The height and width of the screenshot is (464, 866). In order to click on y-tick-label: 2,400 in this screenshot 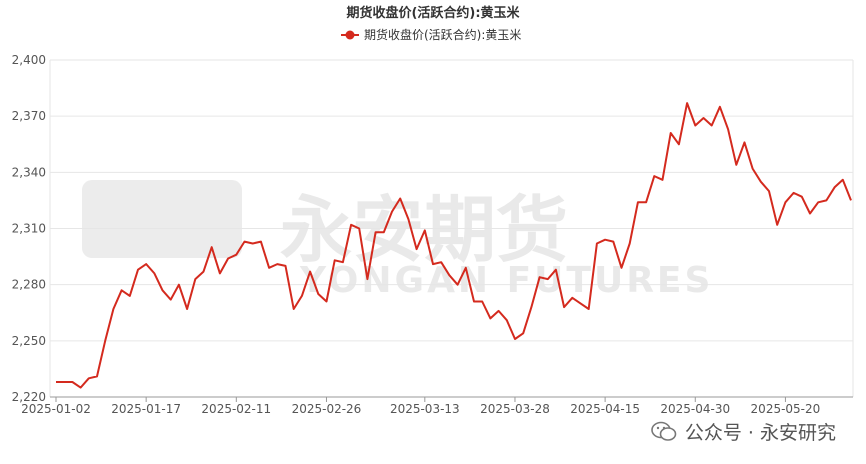, I will do `click(29, 60)`.